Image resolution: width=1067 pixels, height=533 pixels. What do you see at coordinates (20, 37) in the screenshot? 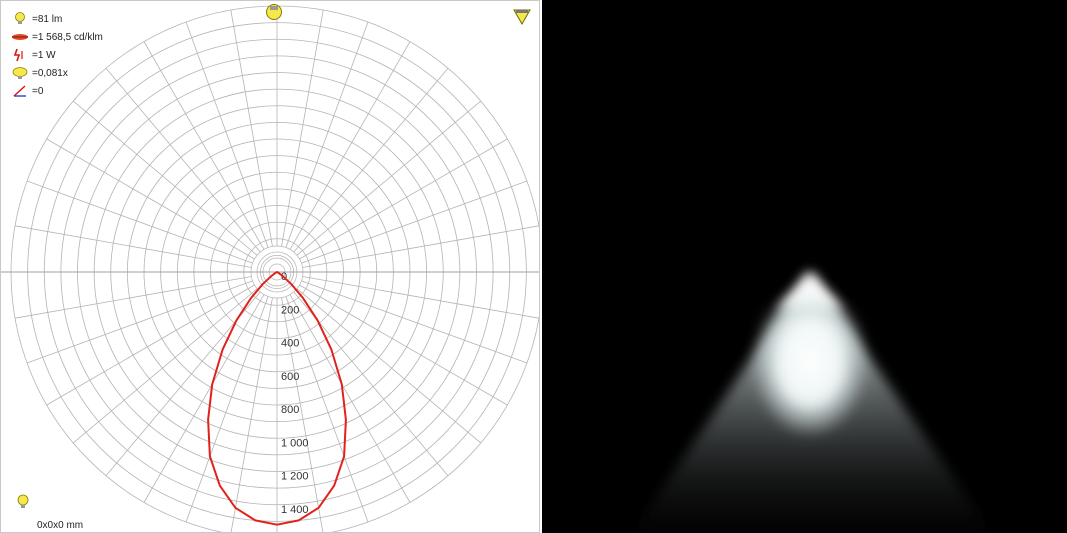
I see `luminaire-icon` at bounding box center [20, 37].